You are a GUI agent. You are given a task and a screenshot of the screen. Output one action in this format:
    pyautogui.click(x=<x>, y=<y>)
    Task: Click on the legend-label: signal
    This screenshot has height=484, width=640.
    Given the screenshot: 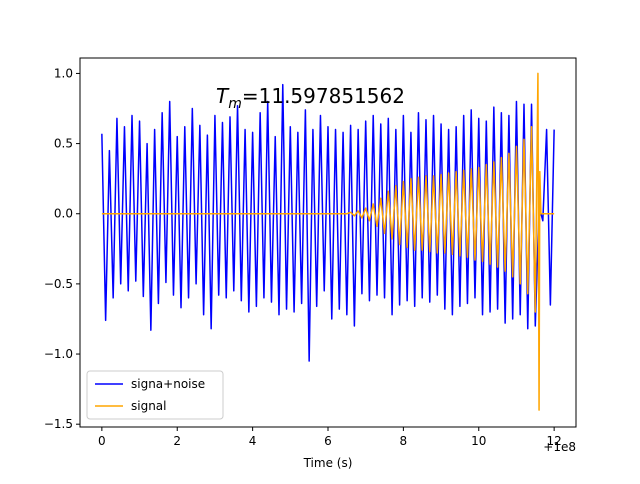 What is the action you would take?
    pyautogui.click(x=149, y=406)
    